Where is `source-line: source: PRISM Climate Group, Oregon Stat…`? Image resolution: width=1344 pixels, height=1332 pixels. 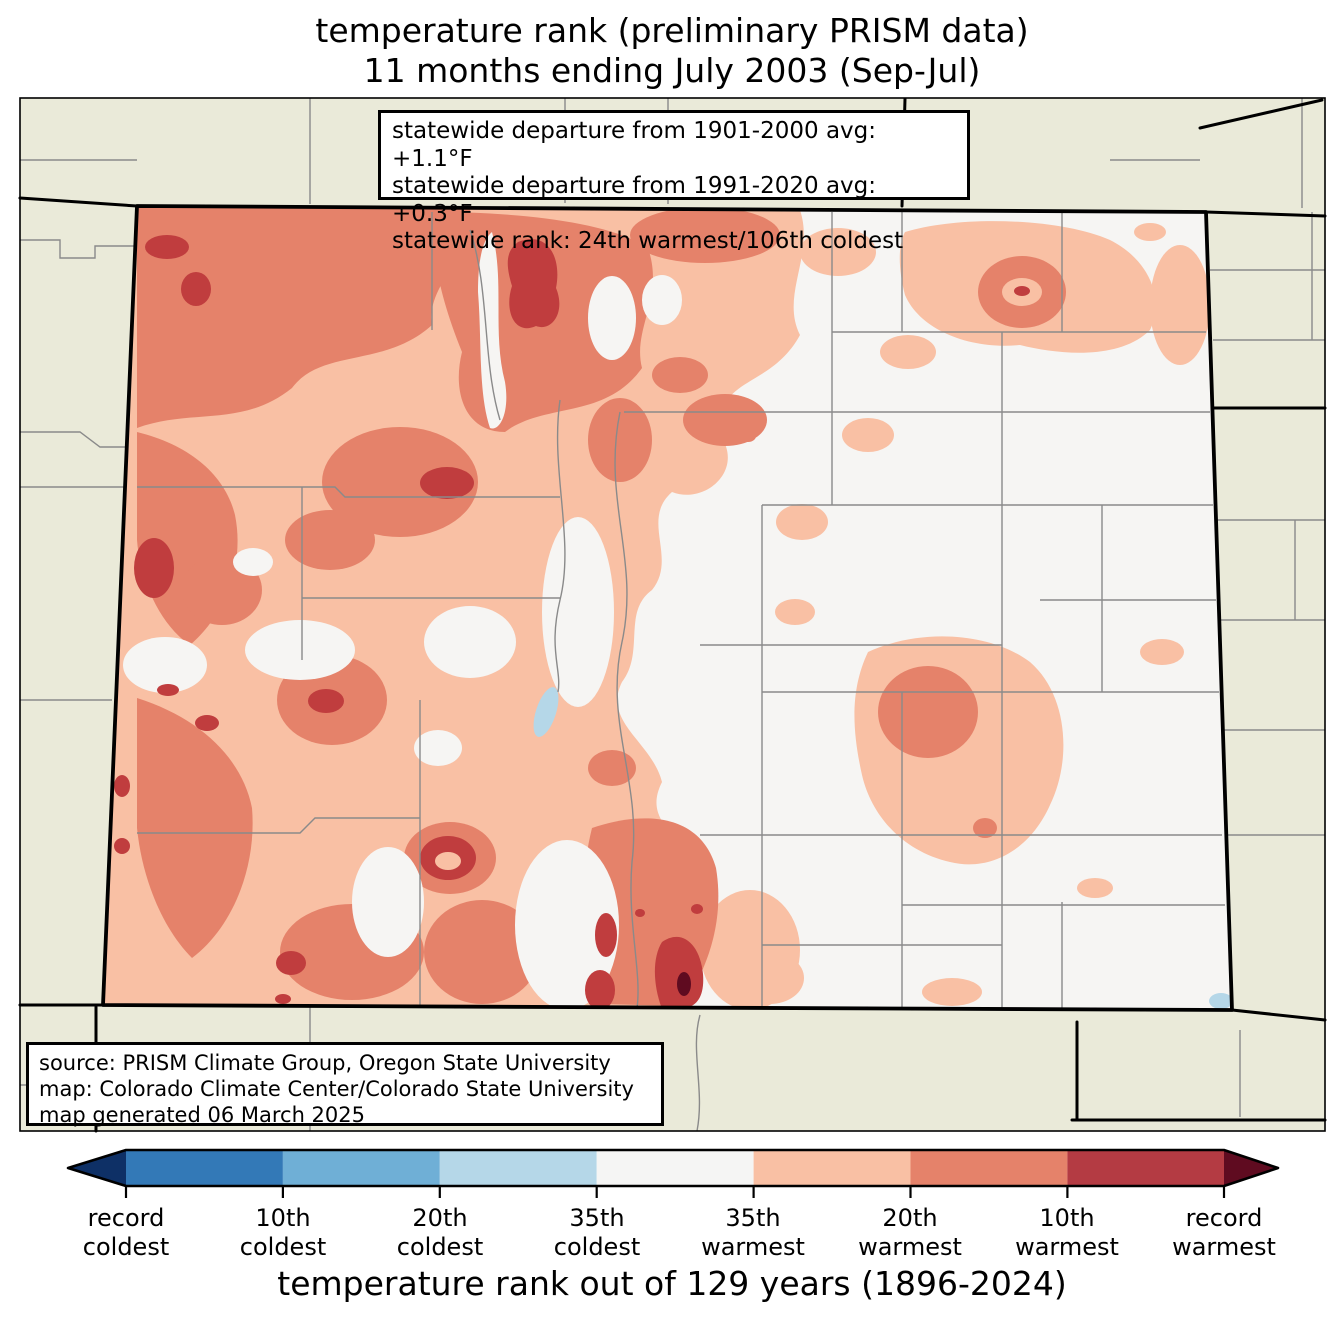
source-line: source: PRISM Climate Group, Oregon Stat… is located at coordinates (325, 1063).